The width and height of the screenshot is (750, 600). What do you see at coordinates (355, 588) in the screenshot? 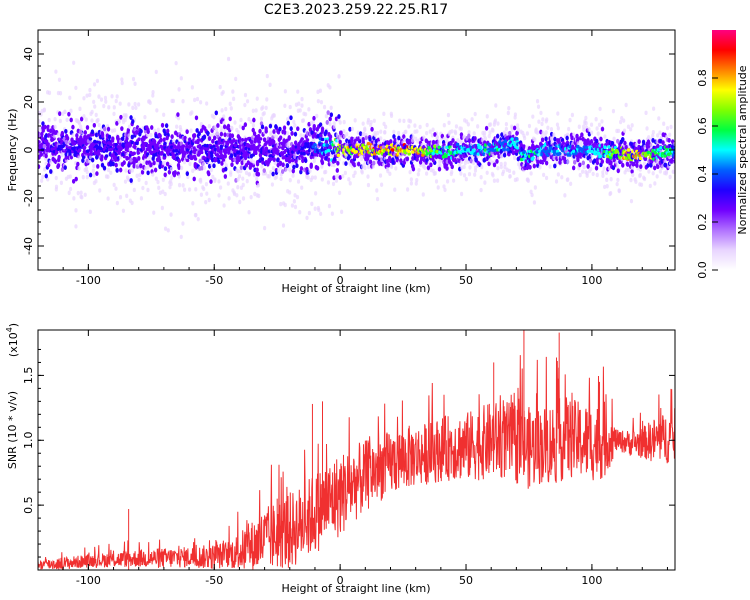
I see `snr-x-label: Height of straight line (km)` at bounding box center [355, 588].